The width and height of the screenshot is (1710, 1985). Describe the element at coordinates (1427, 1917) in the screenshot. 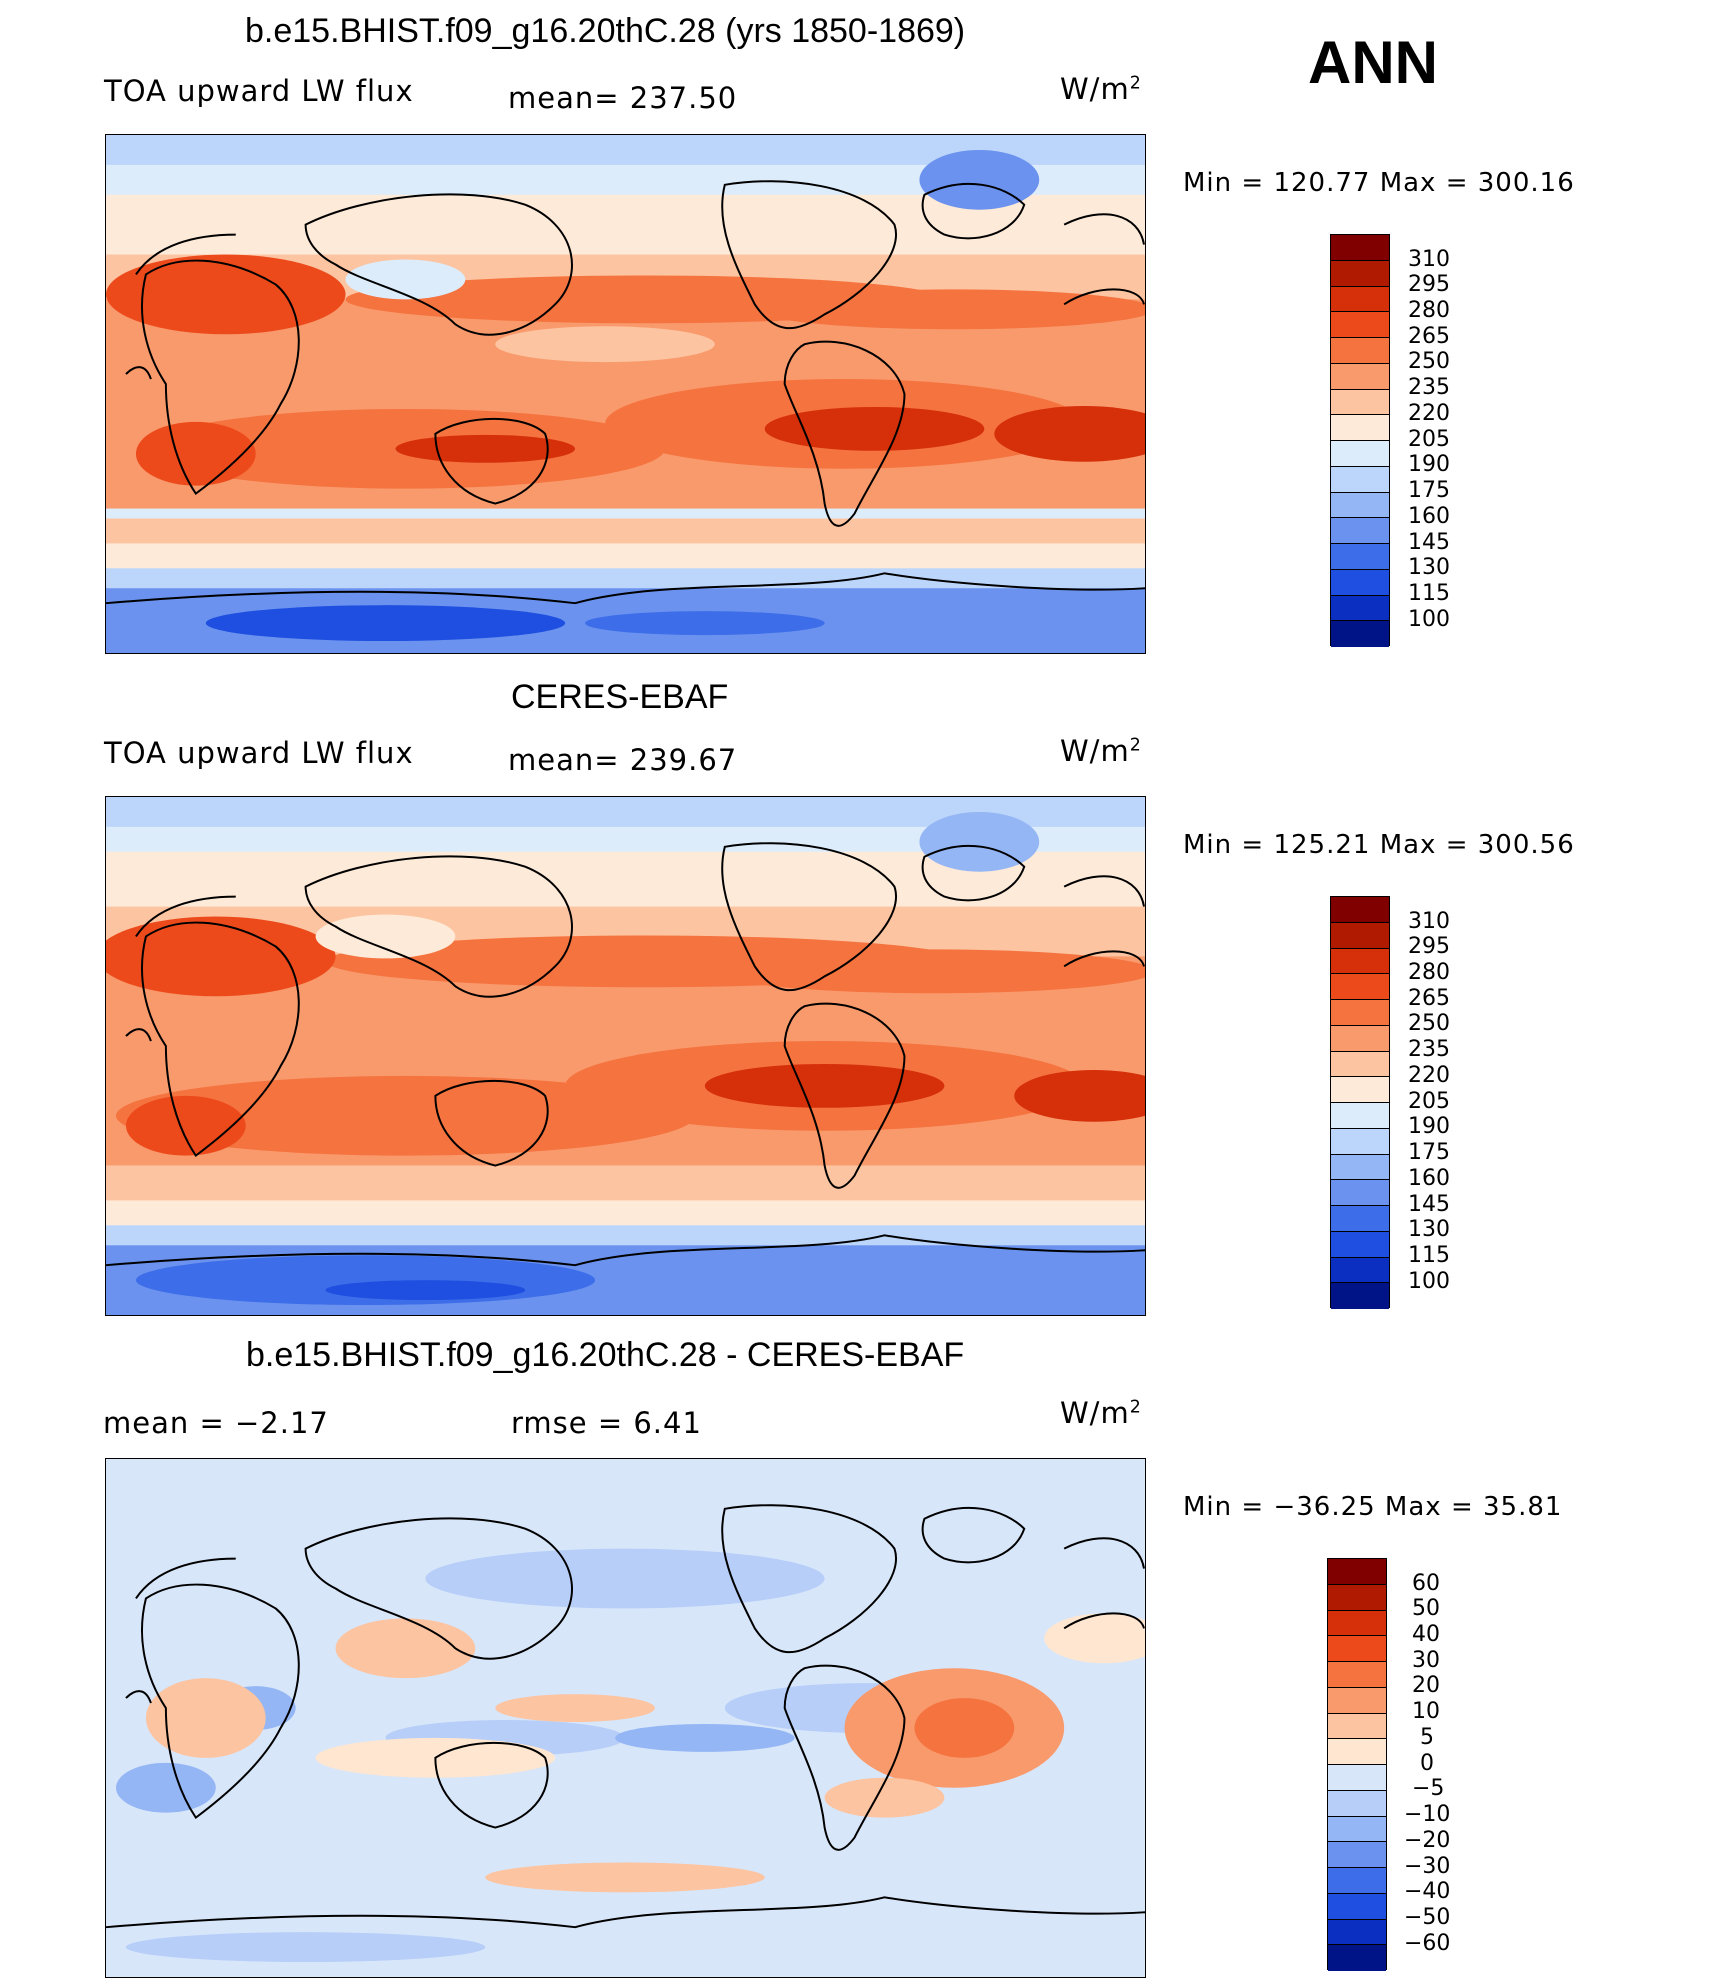

I see `colorbar-tick-label: −50` at that location.